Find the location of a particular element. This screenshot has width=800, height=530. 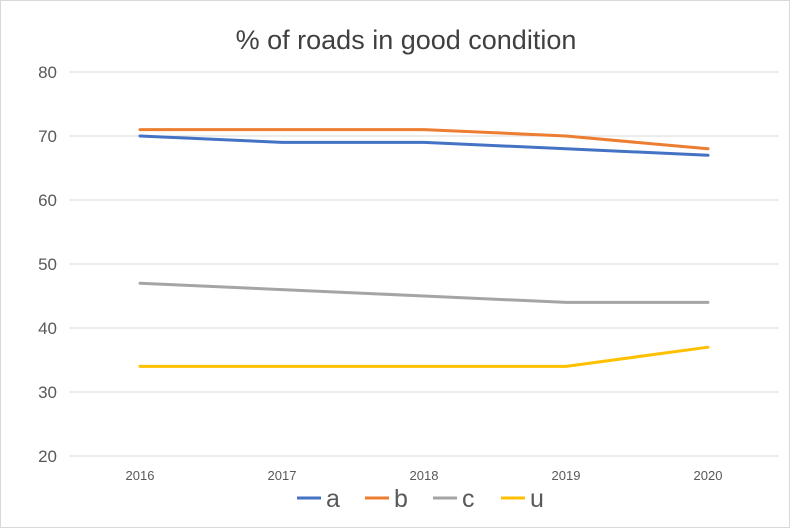

y-tick-label: 40 is located at coordinates (47, 328).